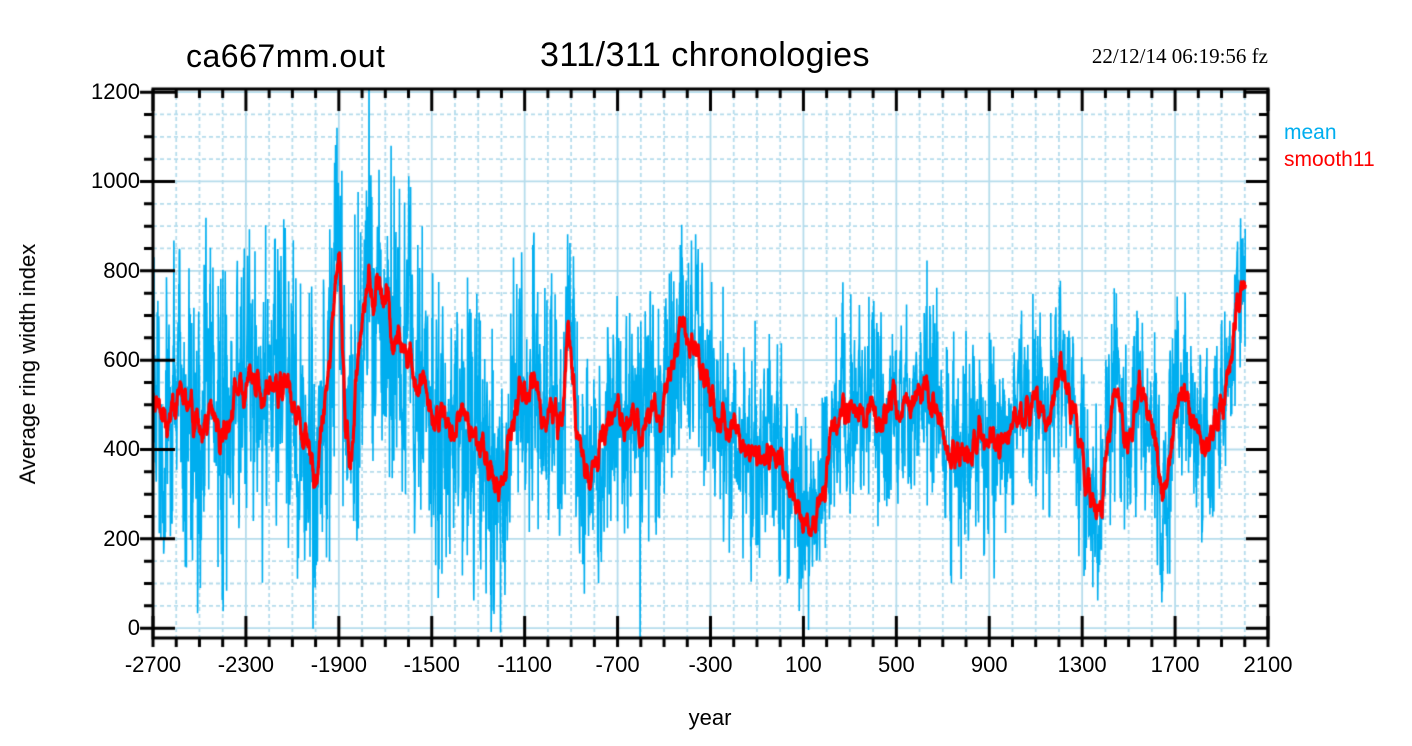 The image size is (1412, 746). I want to click on legend: mean smooth11, so click(1329, 146).